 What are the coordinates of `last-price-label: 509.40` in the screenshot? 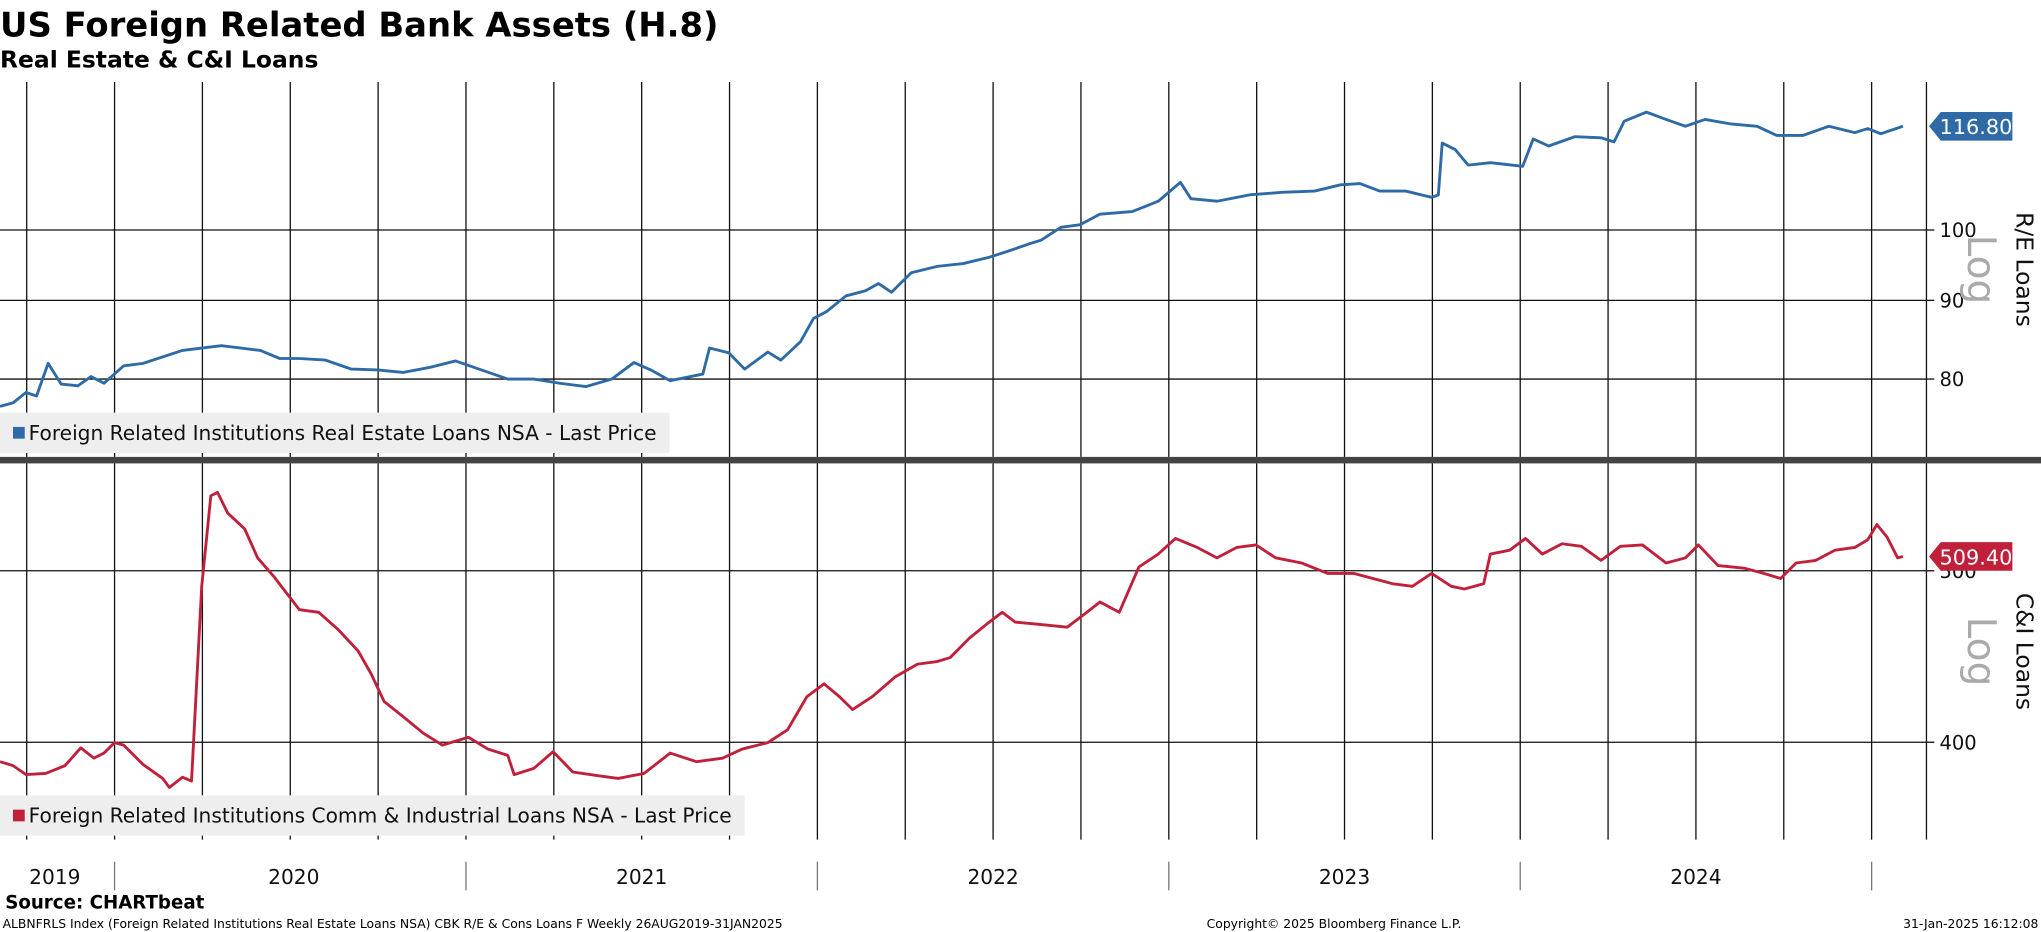 It's located at (1976, 557).